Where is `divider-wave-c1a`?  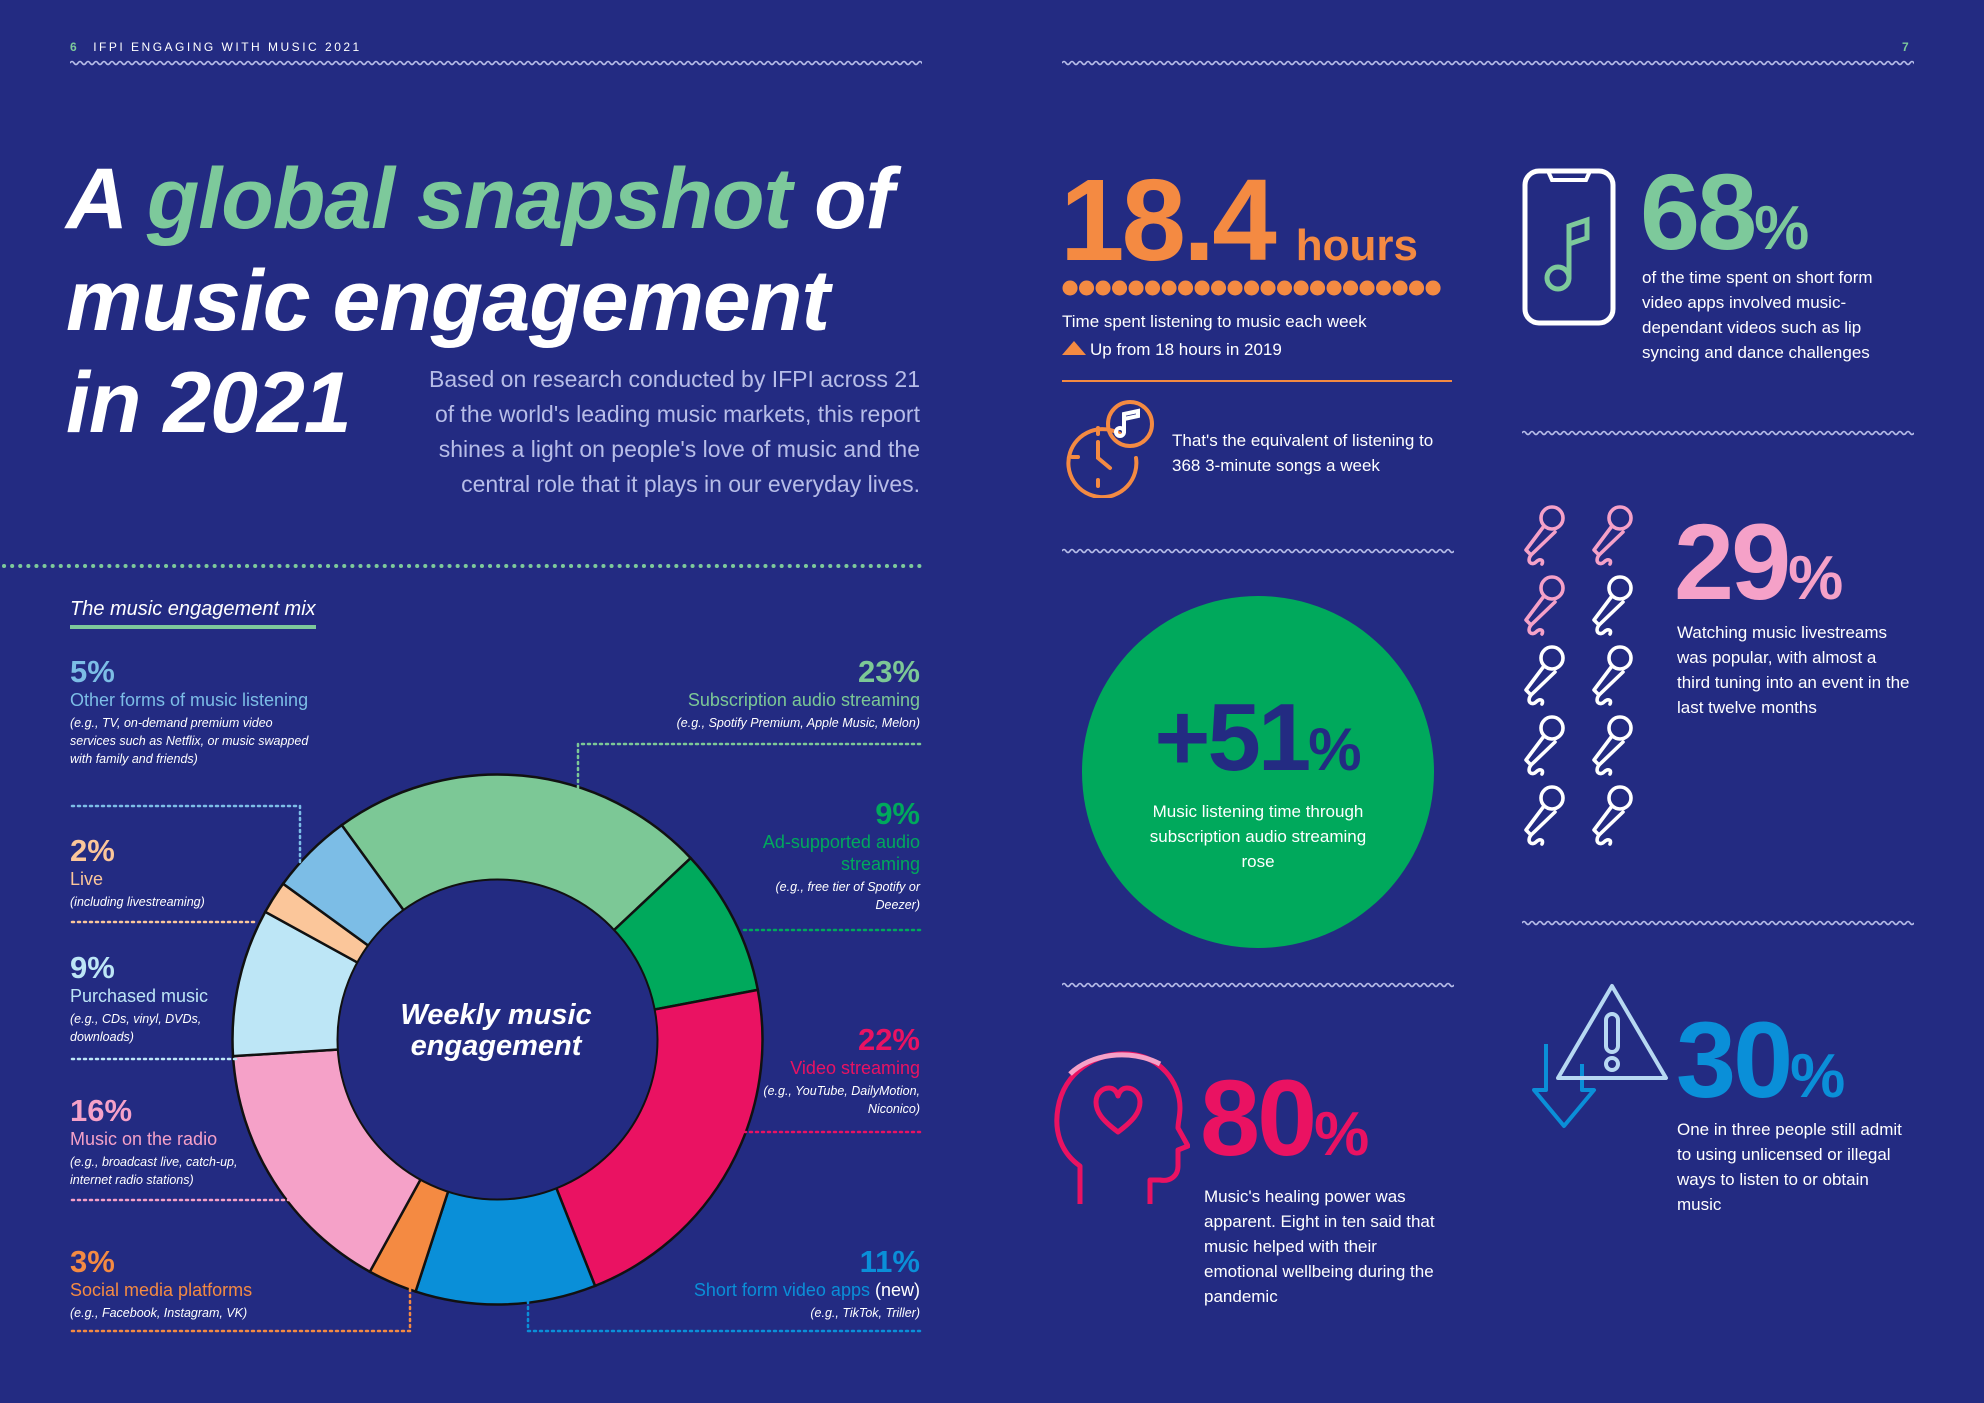 divider-wave-c1a is located at coordinates (1258, 551).